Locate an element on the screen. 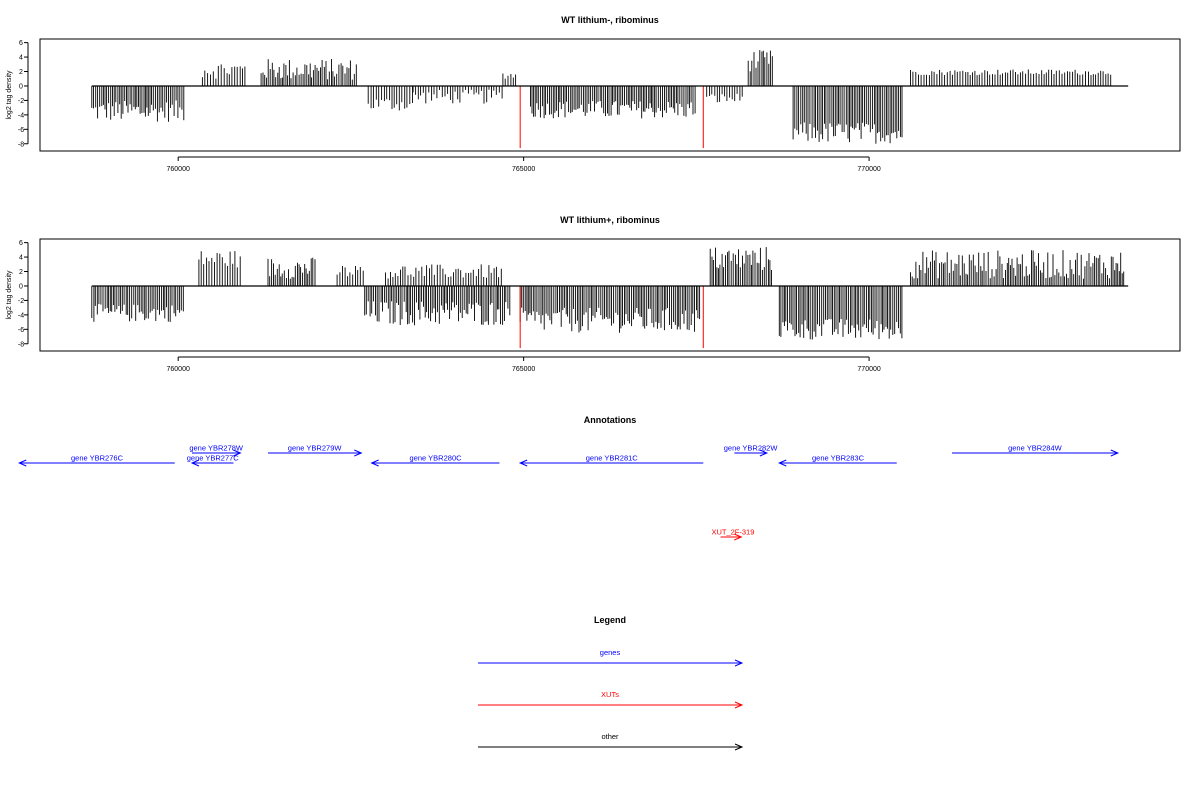 The height and width of the screenshot is (800, 1200). panel-title: WT lithium+, ribominus is located at coordinates (610, 220).